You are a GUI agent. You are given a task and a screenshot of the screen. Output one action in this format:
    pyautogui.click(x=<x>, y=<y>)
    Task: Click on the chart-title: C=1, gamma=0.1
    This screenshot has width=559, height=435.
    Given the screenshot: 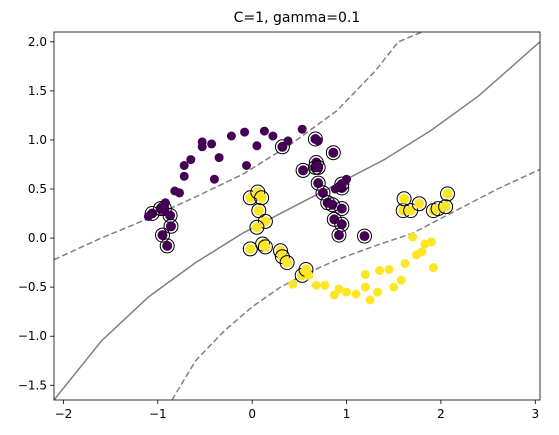 What is the action you would take?
    pyautogui.click(x=297, y=18)
    